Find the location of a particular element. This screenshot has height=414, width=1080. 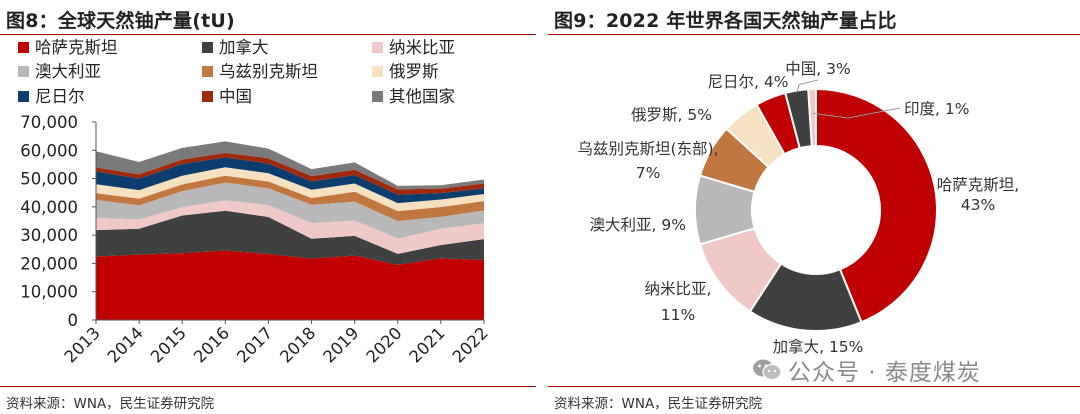

left-title-rule is located at coordinates (268, 34).